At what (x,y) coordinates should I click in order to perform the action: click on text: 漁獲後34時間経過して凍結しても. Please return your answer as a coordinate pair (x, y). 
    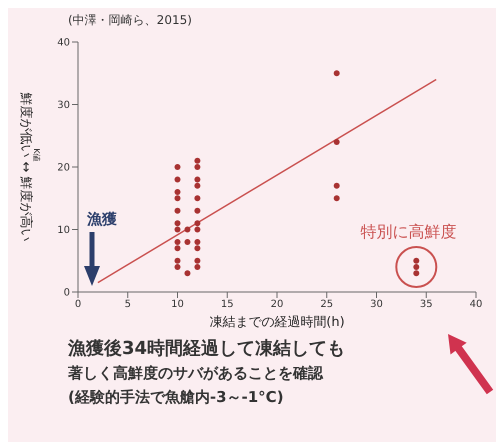
    Looking at the image, I should click on (206, 348).